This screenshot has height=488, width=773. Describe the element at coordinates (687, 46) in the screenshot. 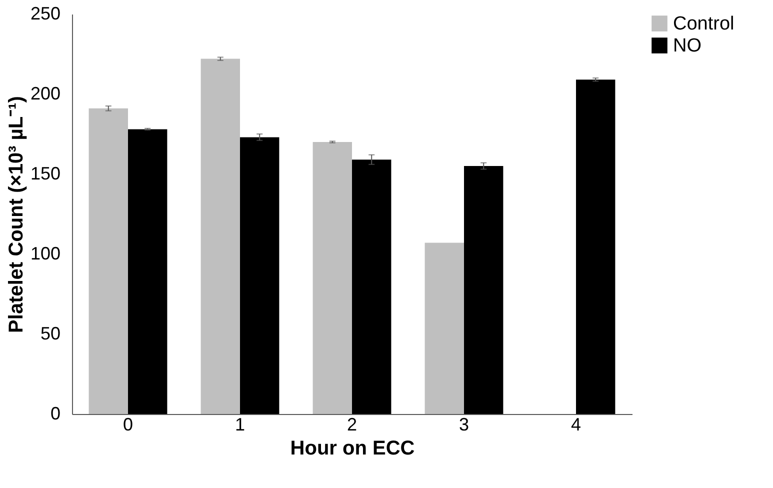

I see `legend-label: NO` at that location.